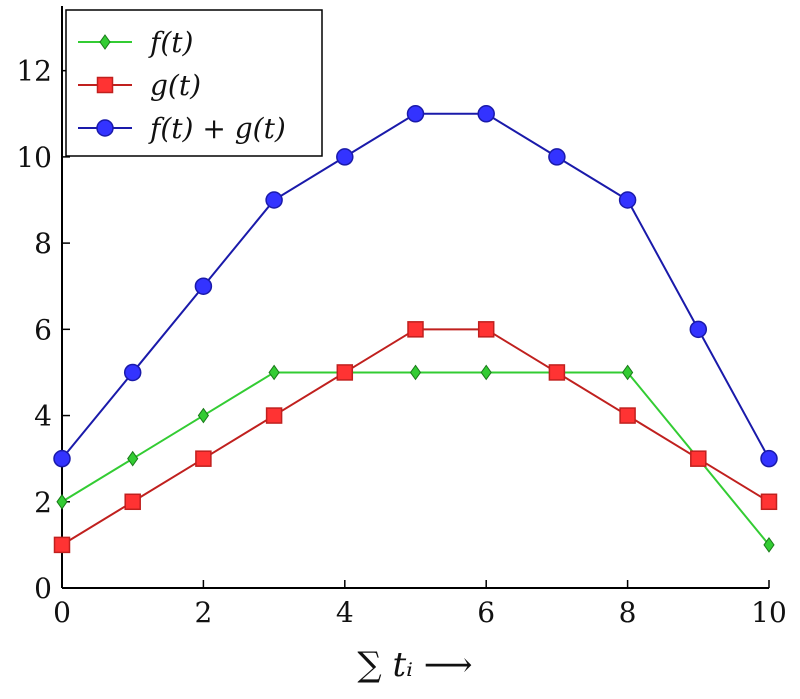 This screenshot has width=800, height=699. Describe the element at coordinates (414, 665) in the screenshot. I see `x-axis-label: ∑ tᵢ ⟶` at that location.